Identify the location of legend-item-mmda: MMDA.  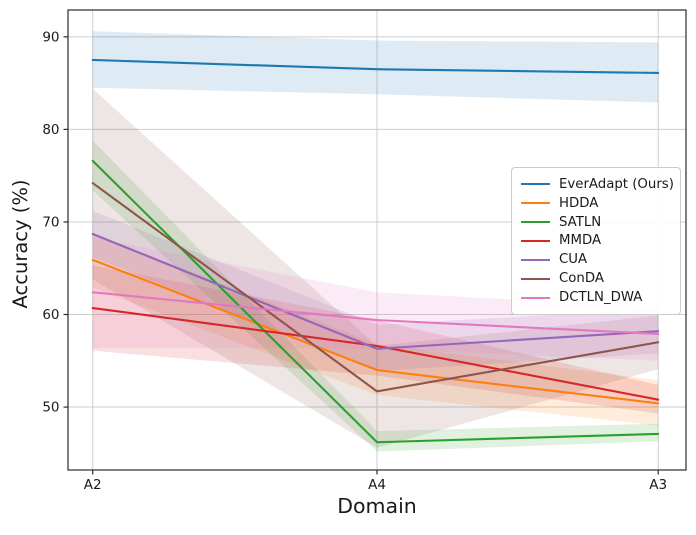
(596, 241).